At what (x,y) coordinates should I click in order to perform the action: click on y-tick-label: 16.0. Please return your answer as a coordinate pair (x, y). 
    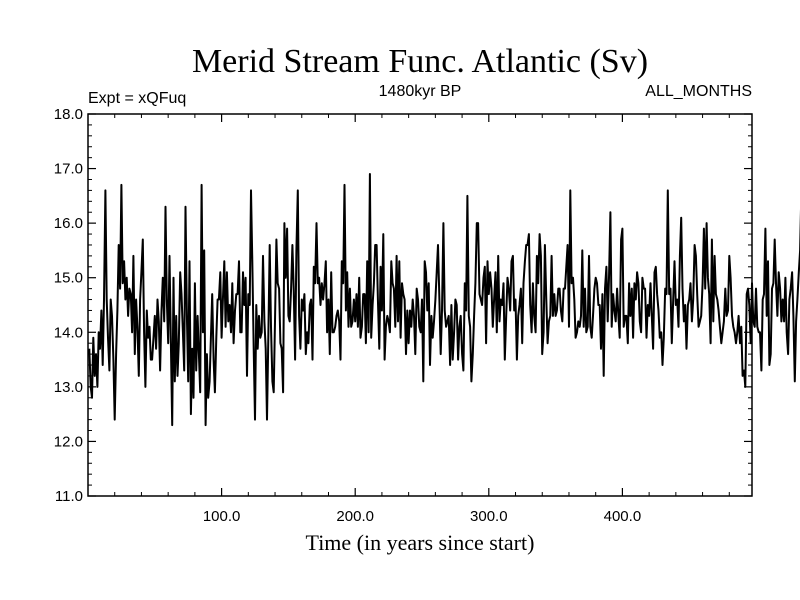
    Looking at the image, I should click on (68, 223).